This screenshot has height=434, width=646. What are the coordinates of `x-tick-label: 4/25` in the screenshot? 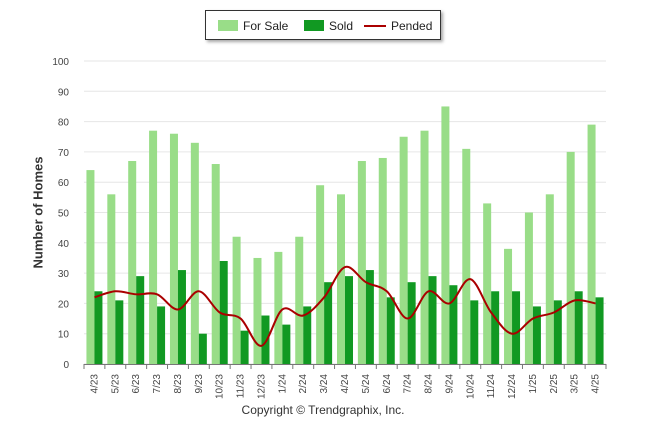 It's located at (596, 384).